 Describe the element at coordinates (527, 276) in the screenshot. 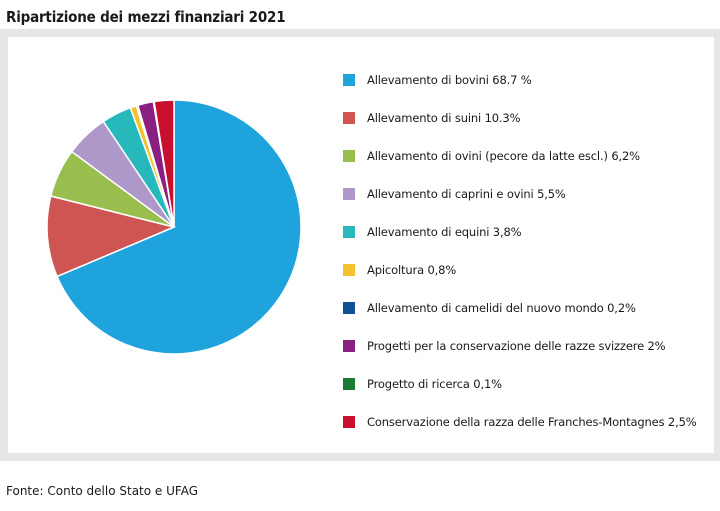

I see `legend-item-5: Apicoltura 0,8%` at that location.